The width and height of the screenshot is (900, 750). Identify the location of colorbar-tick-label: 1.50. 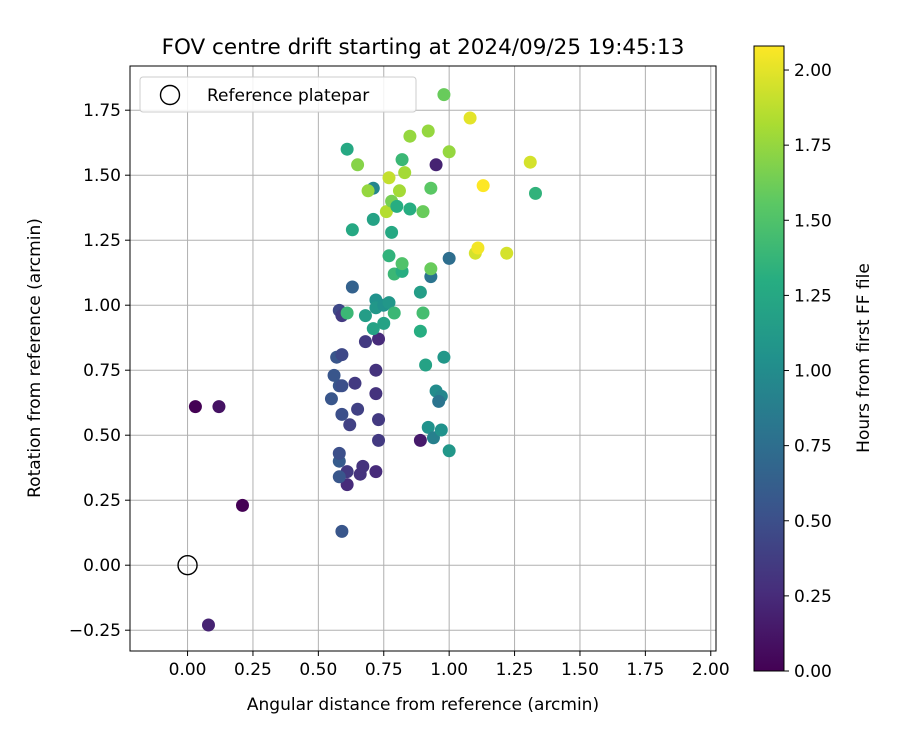
(813, 221).